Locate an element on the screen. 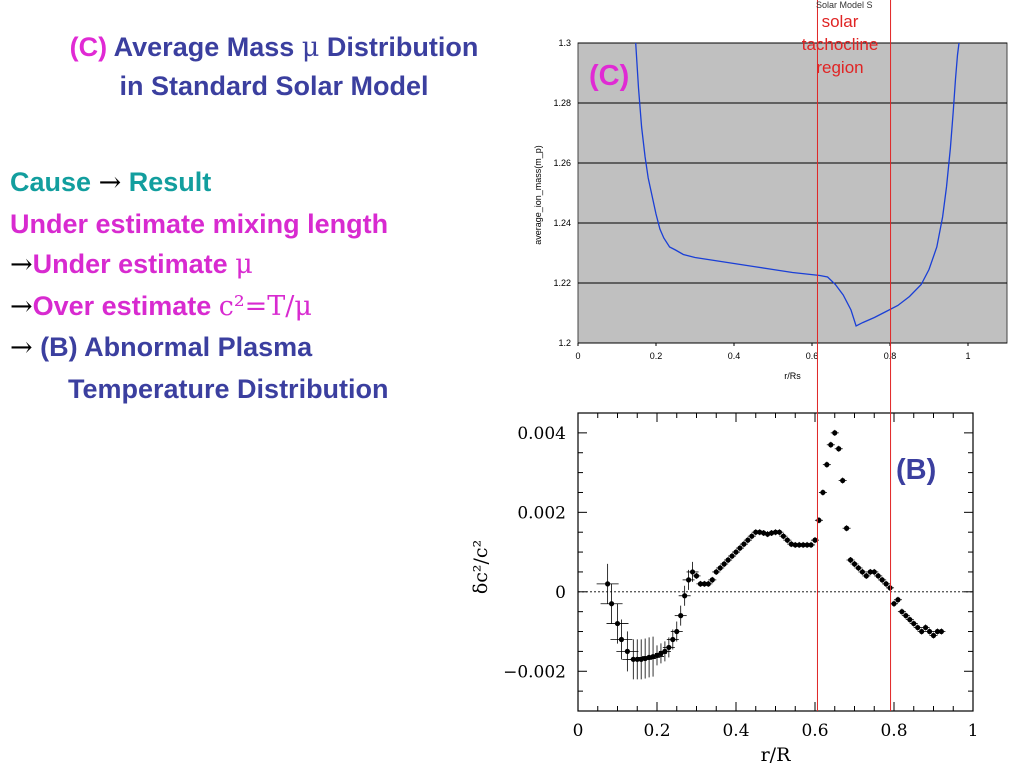  abnormal-plasma-line: → (B) Abnormal Plasma is located at coordinates (199, 348).